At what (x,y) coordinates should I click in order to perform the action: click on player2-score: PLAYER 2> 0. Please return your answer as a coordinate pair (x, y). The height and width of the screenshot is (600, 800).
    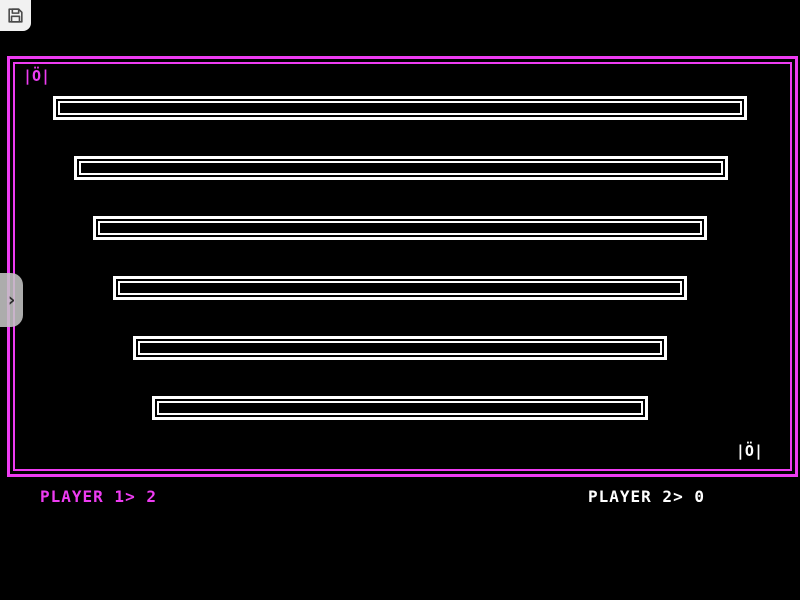
    Looking at the image, I should click on (646, 496).